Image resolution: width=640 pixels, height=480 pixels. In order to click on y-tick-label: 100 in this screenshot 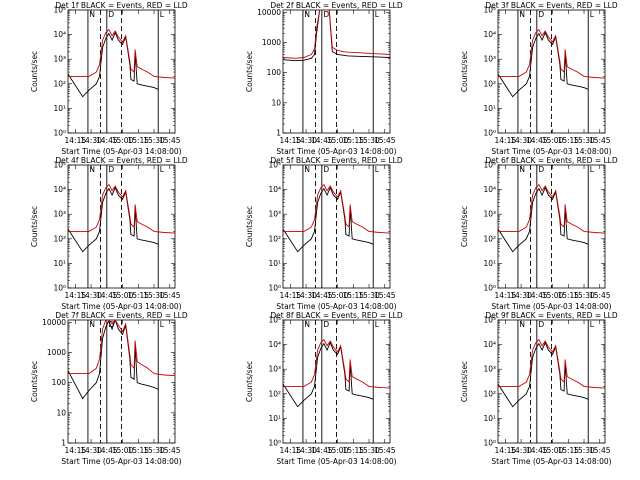, I will do `click(274, 72)`.